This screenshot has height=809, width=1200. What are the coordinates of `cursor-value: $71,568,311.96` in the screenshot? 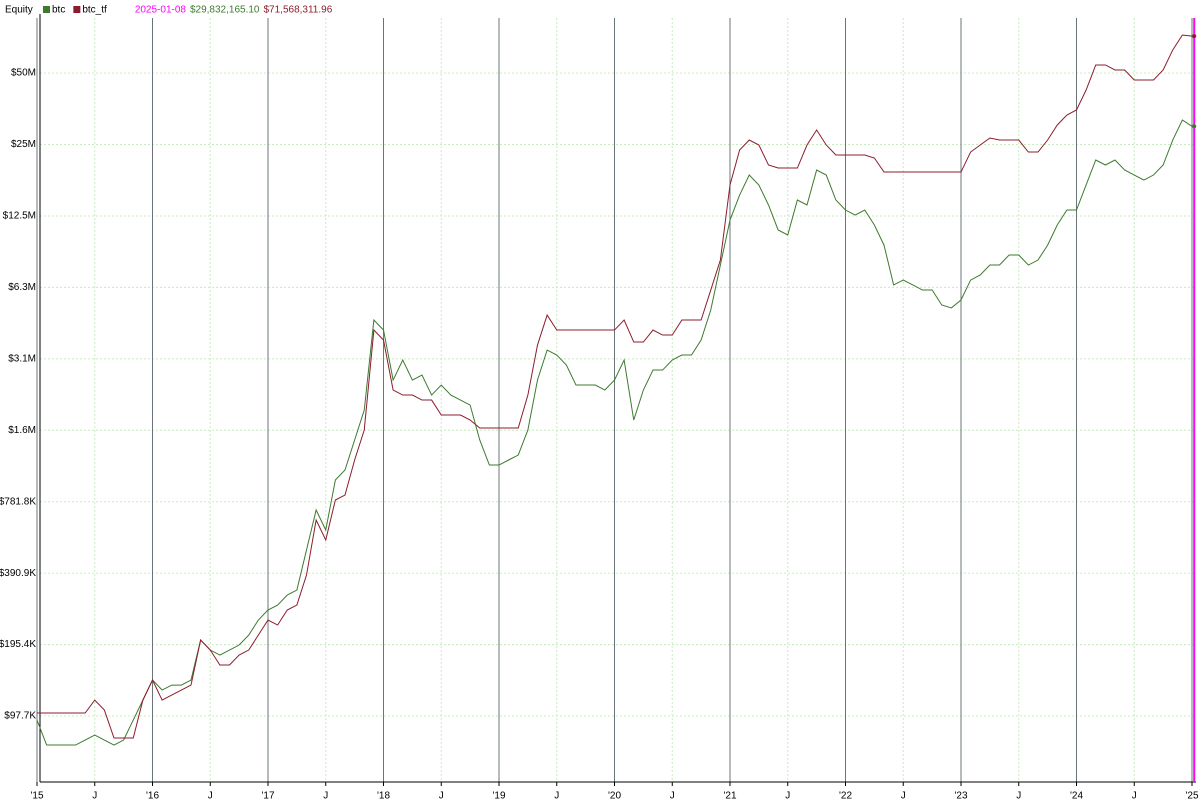 It's located at (297, 10).